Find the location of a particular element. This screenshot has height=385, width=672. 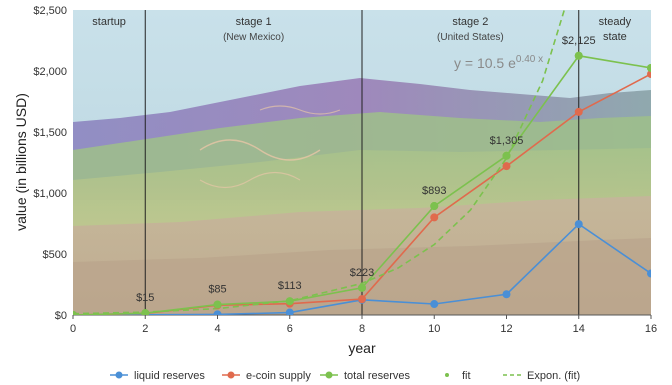

data-label: $2,125 is located at coordinates (579, 41).